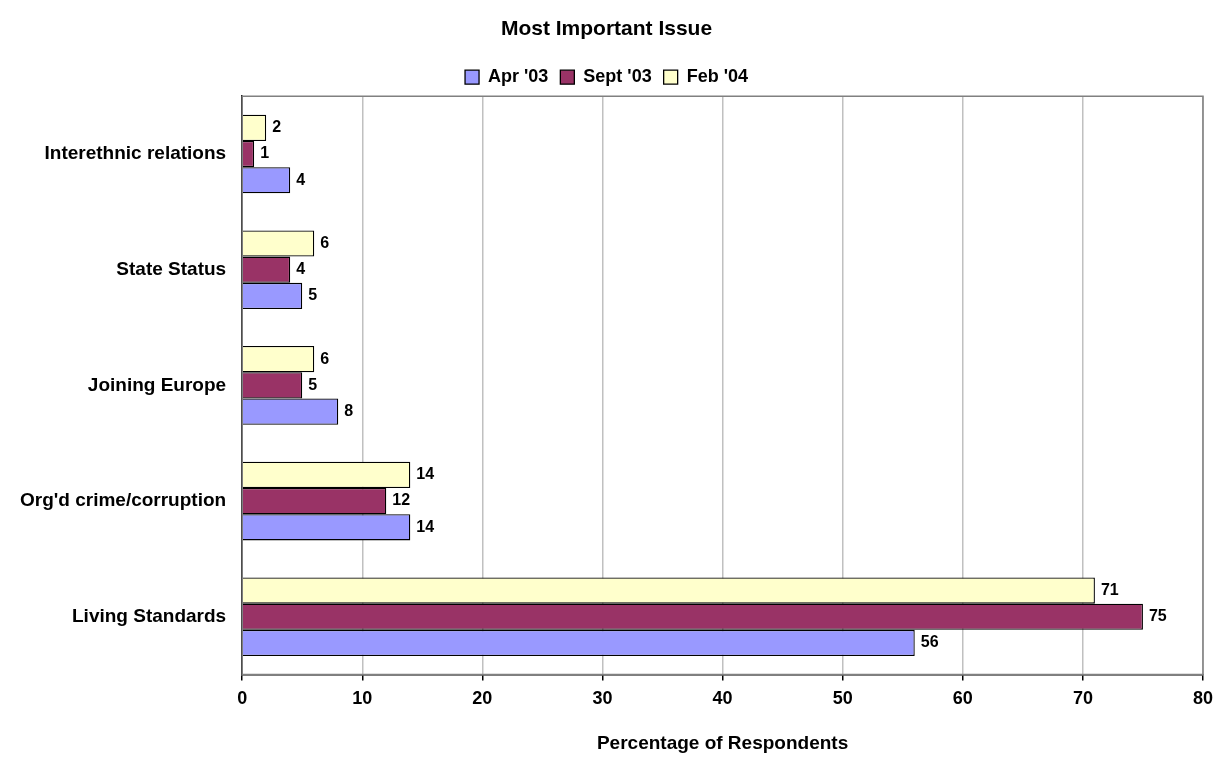  Describe the element at coordinates (518, 76) in the screenshot. I see `legend-label: Apr '03` at that location.